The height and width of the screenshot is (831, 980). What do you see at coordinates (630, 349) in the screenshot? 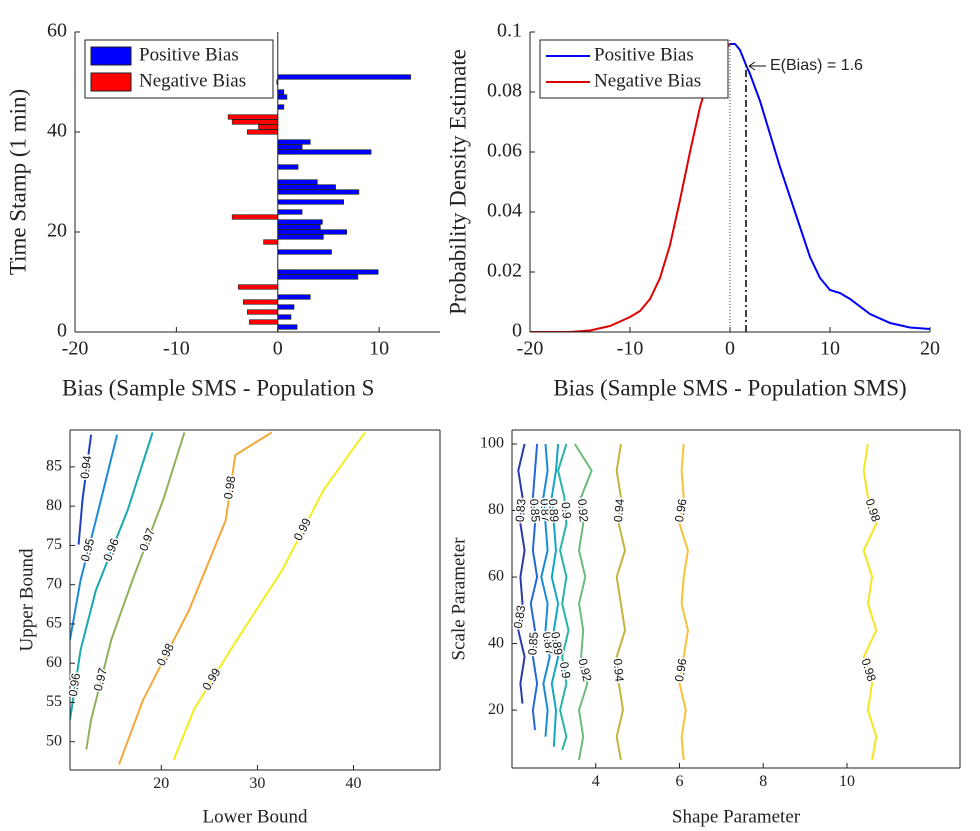
I see `x-tick-label: -10` at bounding box center [630, 349].